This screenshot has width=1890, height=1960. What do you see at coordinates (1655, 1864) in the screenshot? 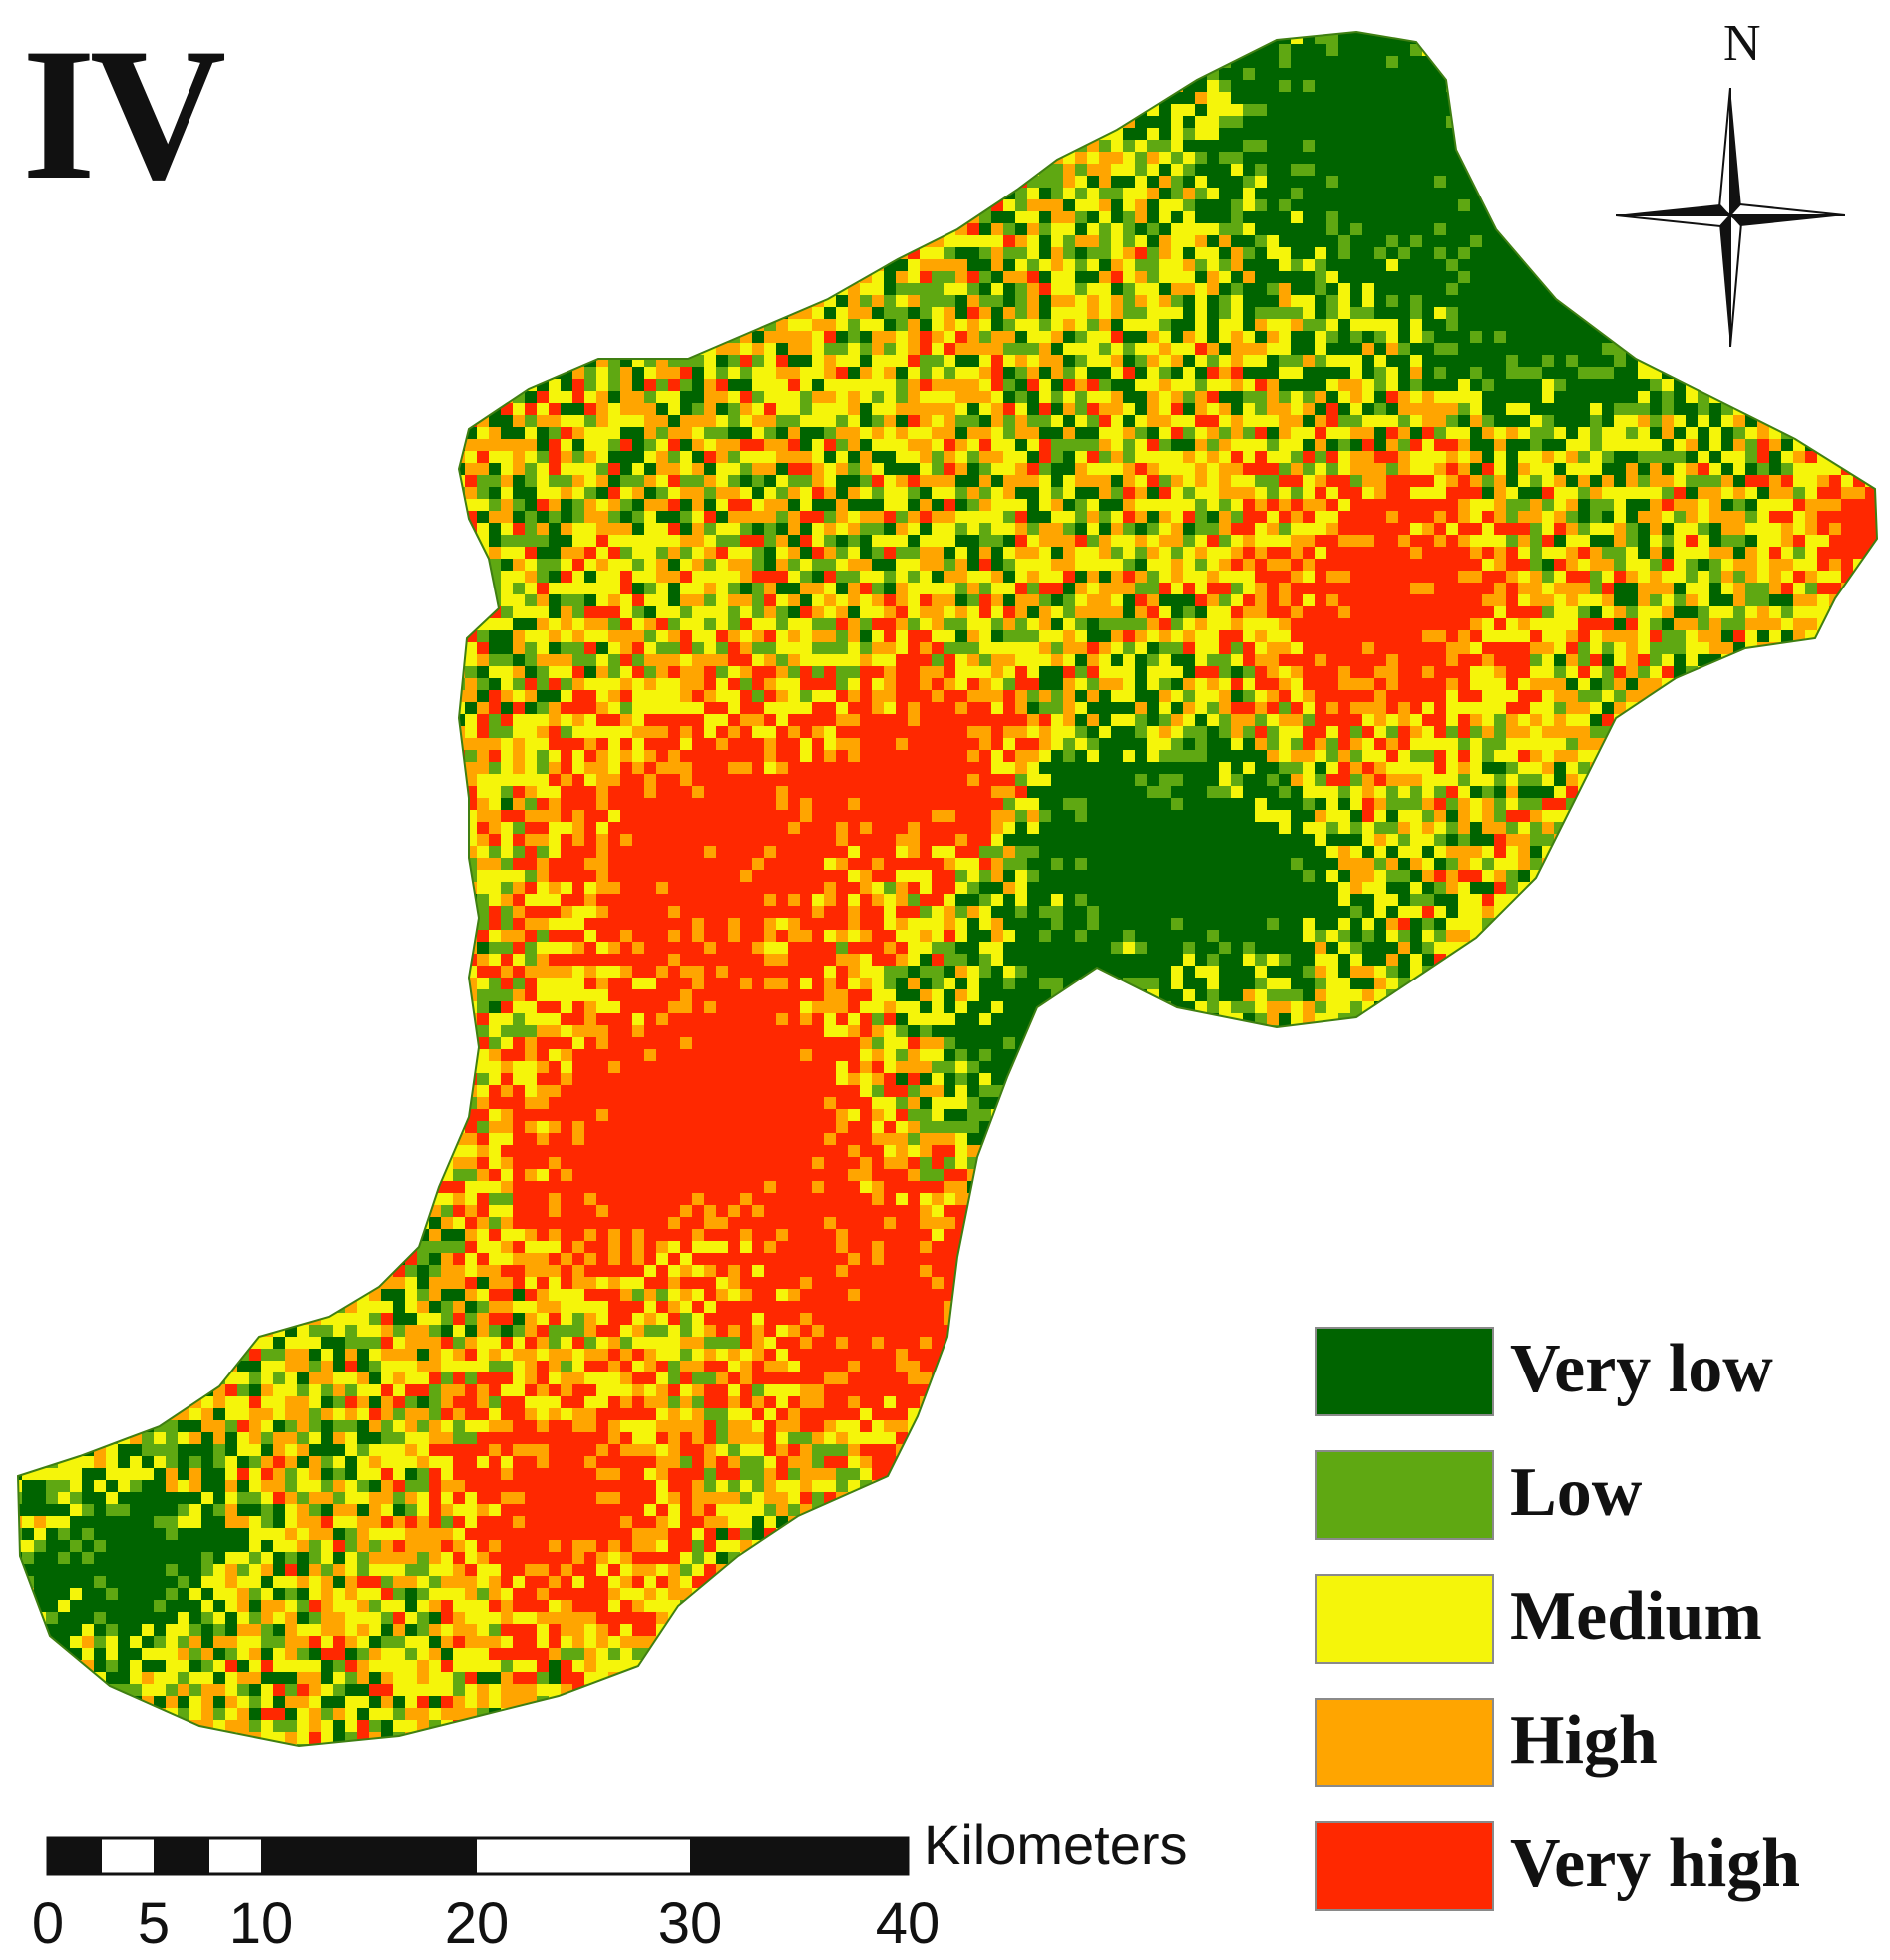
I see `legend-label: Very high` at bounding box center [1655, 1864].